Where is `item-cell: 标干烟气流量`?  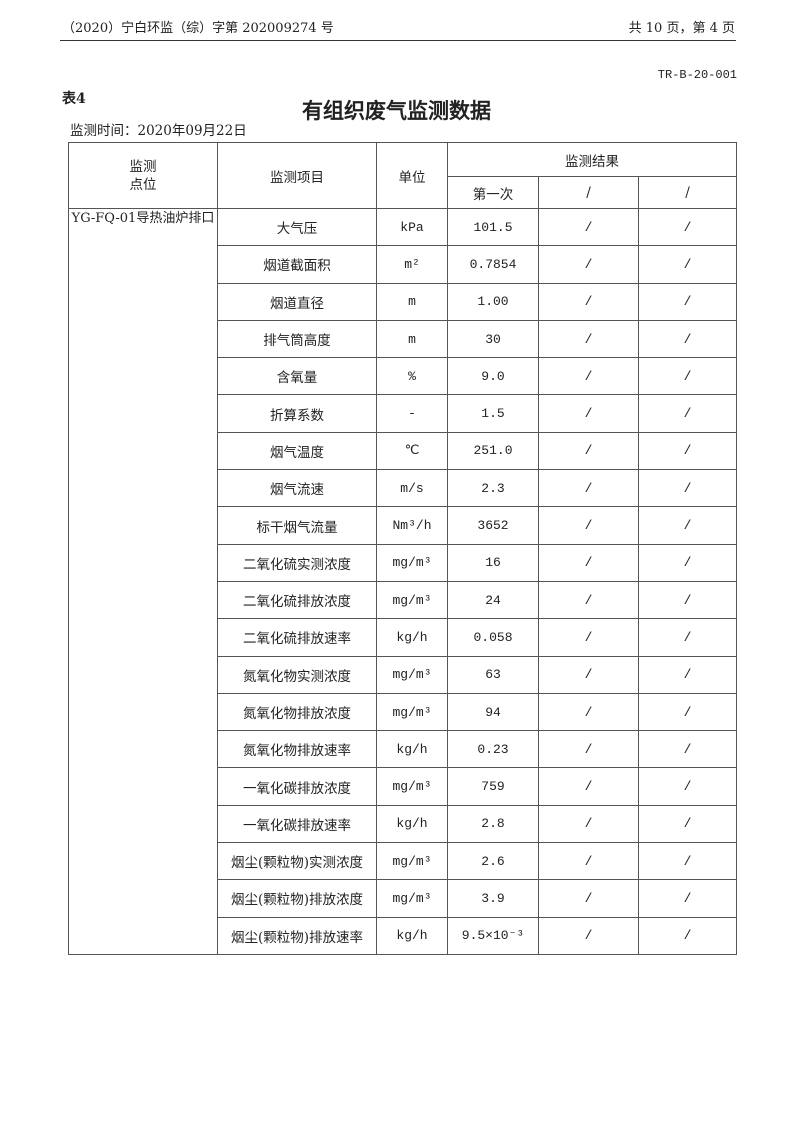 item-cell: 标干烟气流量 is located at coordinates (297, 525).